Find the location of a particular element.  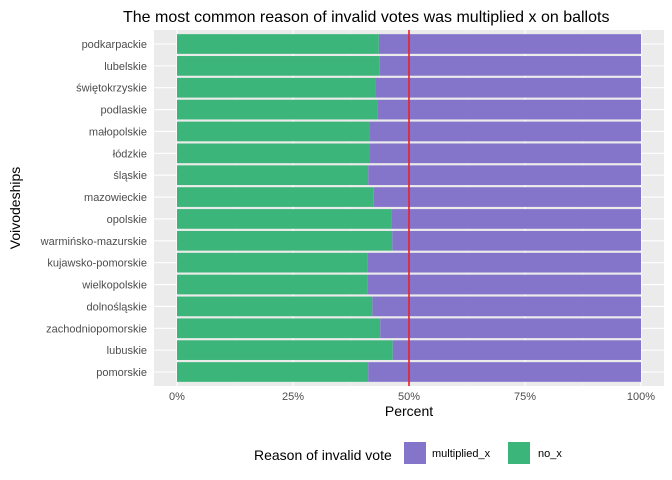

y-tick-label: opolskie is located at coordinates (127, 220).